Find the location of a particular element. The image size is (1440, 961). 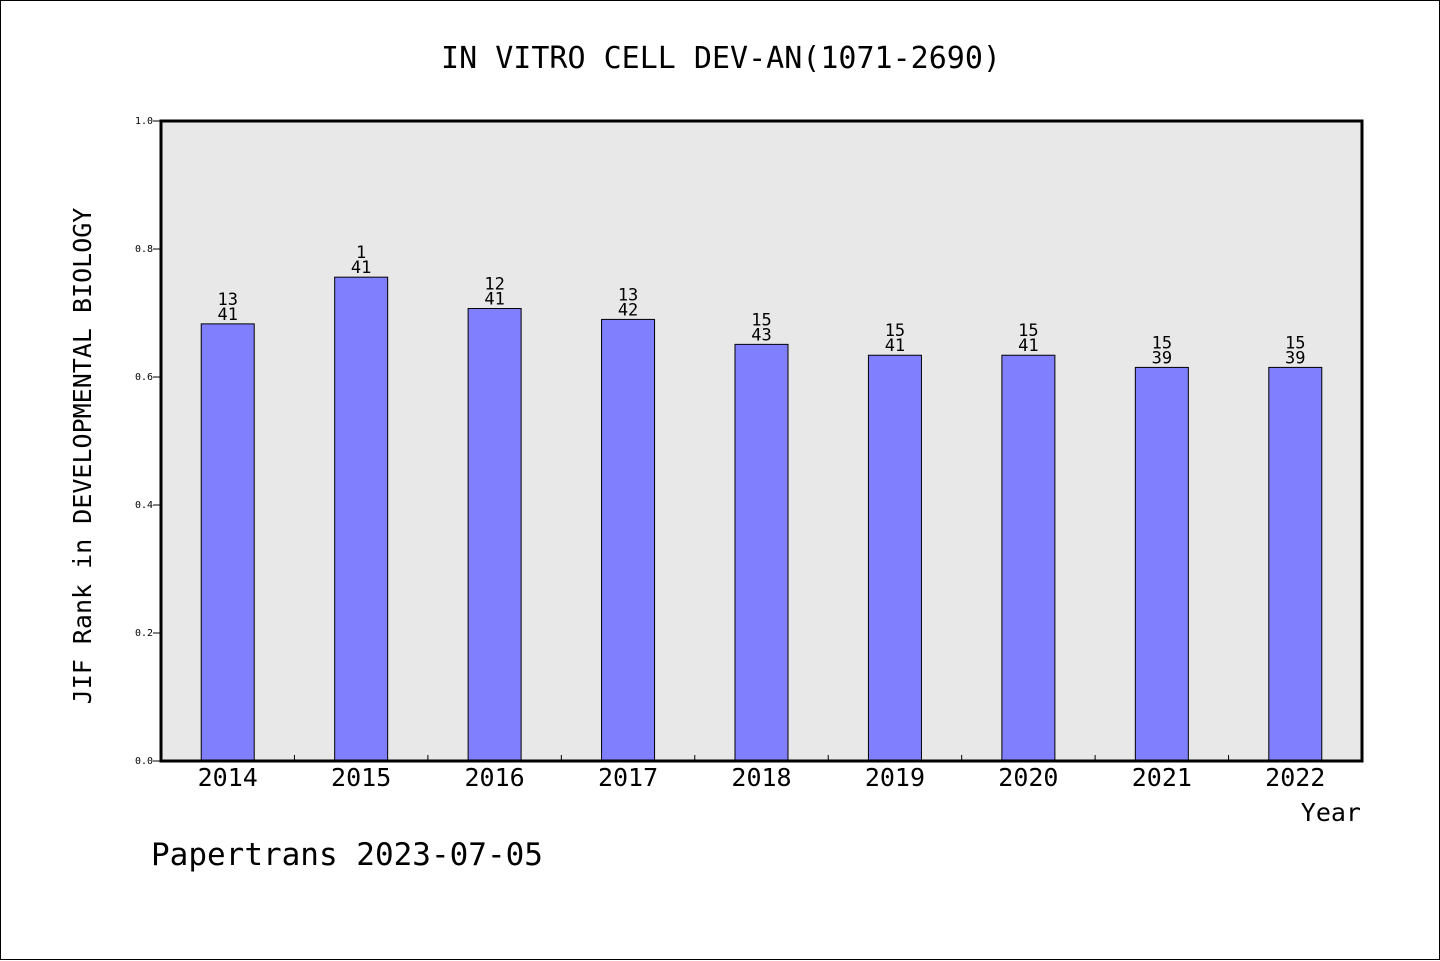

y-tick-label: 0.0 is located at coordinates (144, 761).